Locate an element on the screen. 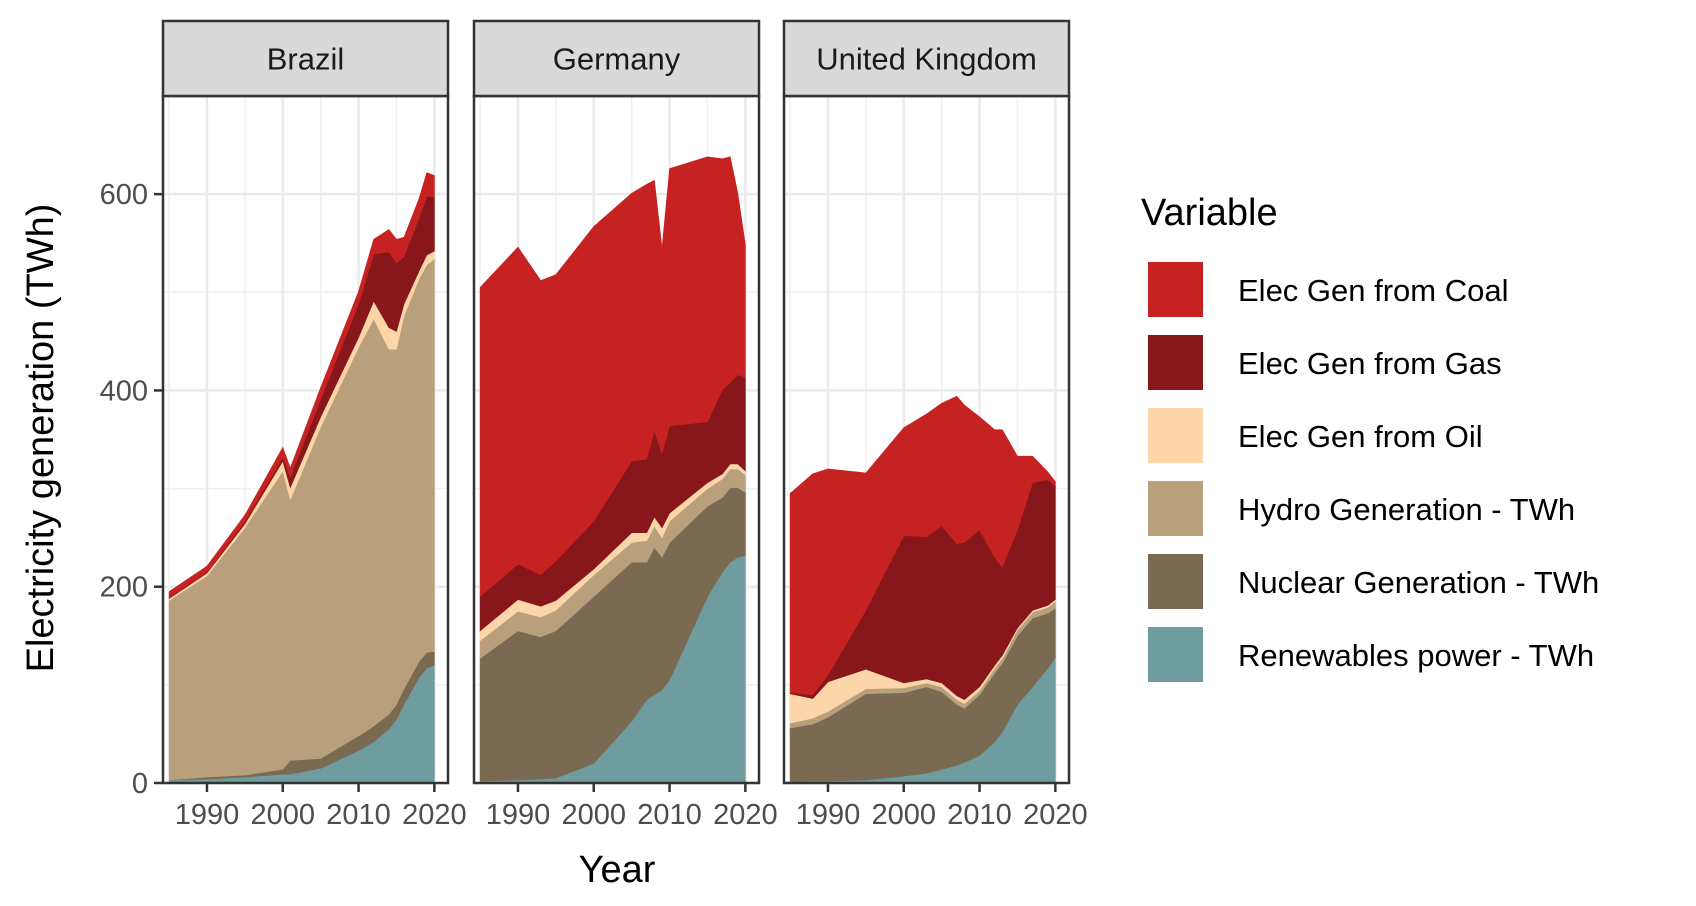  x-axis-title: Year is located at coordinates (617, 870).